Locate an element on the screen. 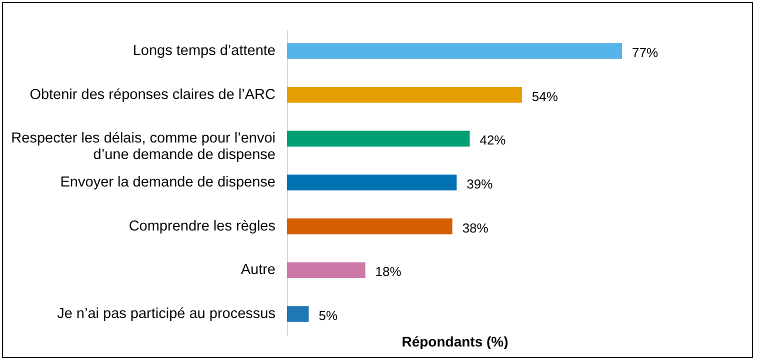 The height and width of the screenshot is (362, 757). data-label: 77% is located at coordinates (645, 52).